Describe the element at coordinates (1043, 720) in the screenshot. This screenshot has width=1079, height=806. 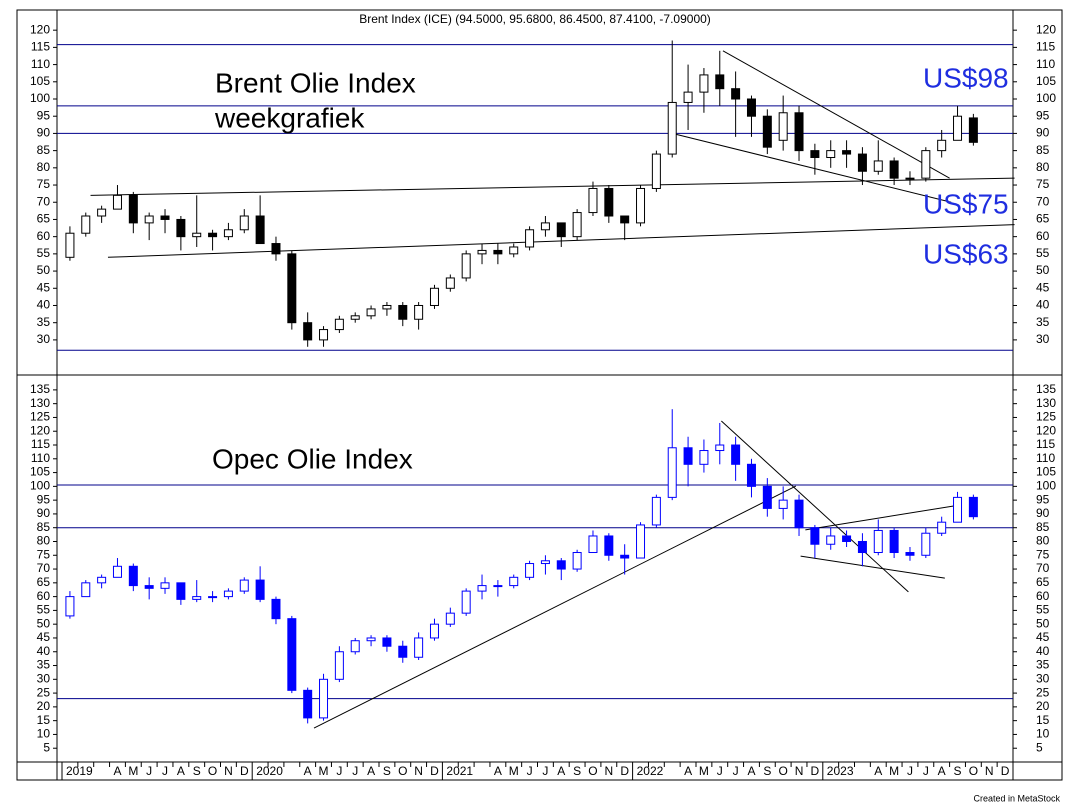
I see `y-tick-label: 15` at that location.